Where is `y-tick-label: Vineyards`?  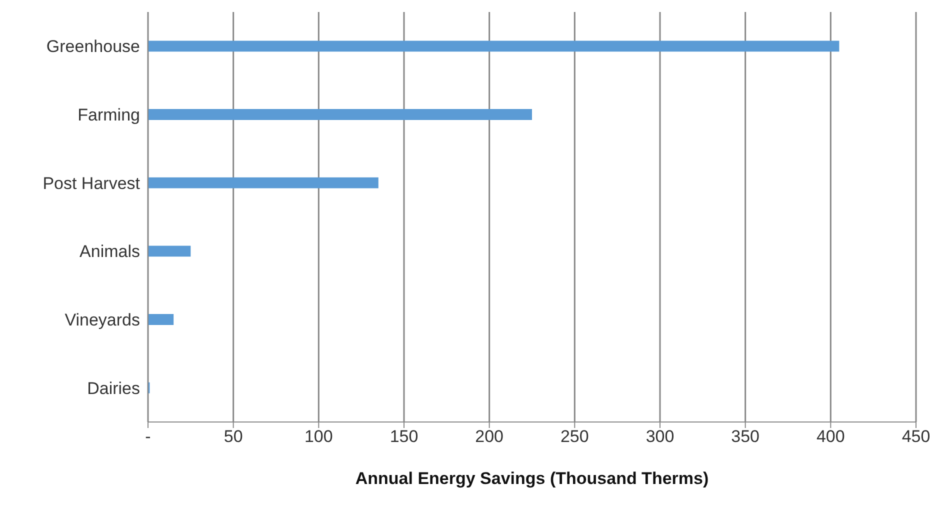
y-tick-label: Vineyards is located at coordinates (102, 320).